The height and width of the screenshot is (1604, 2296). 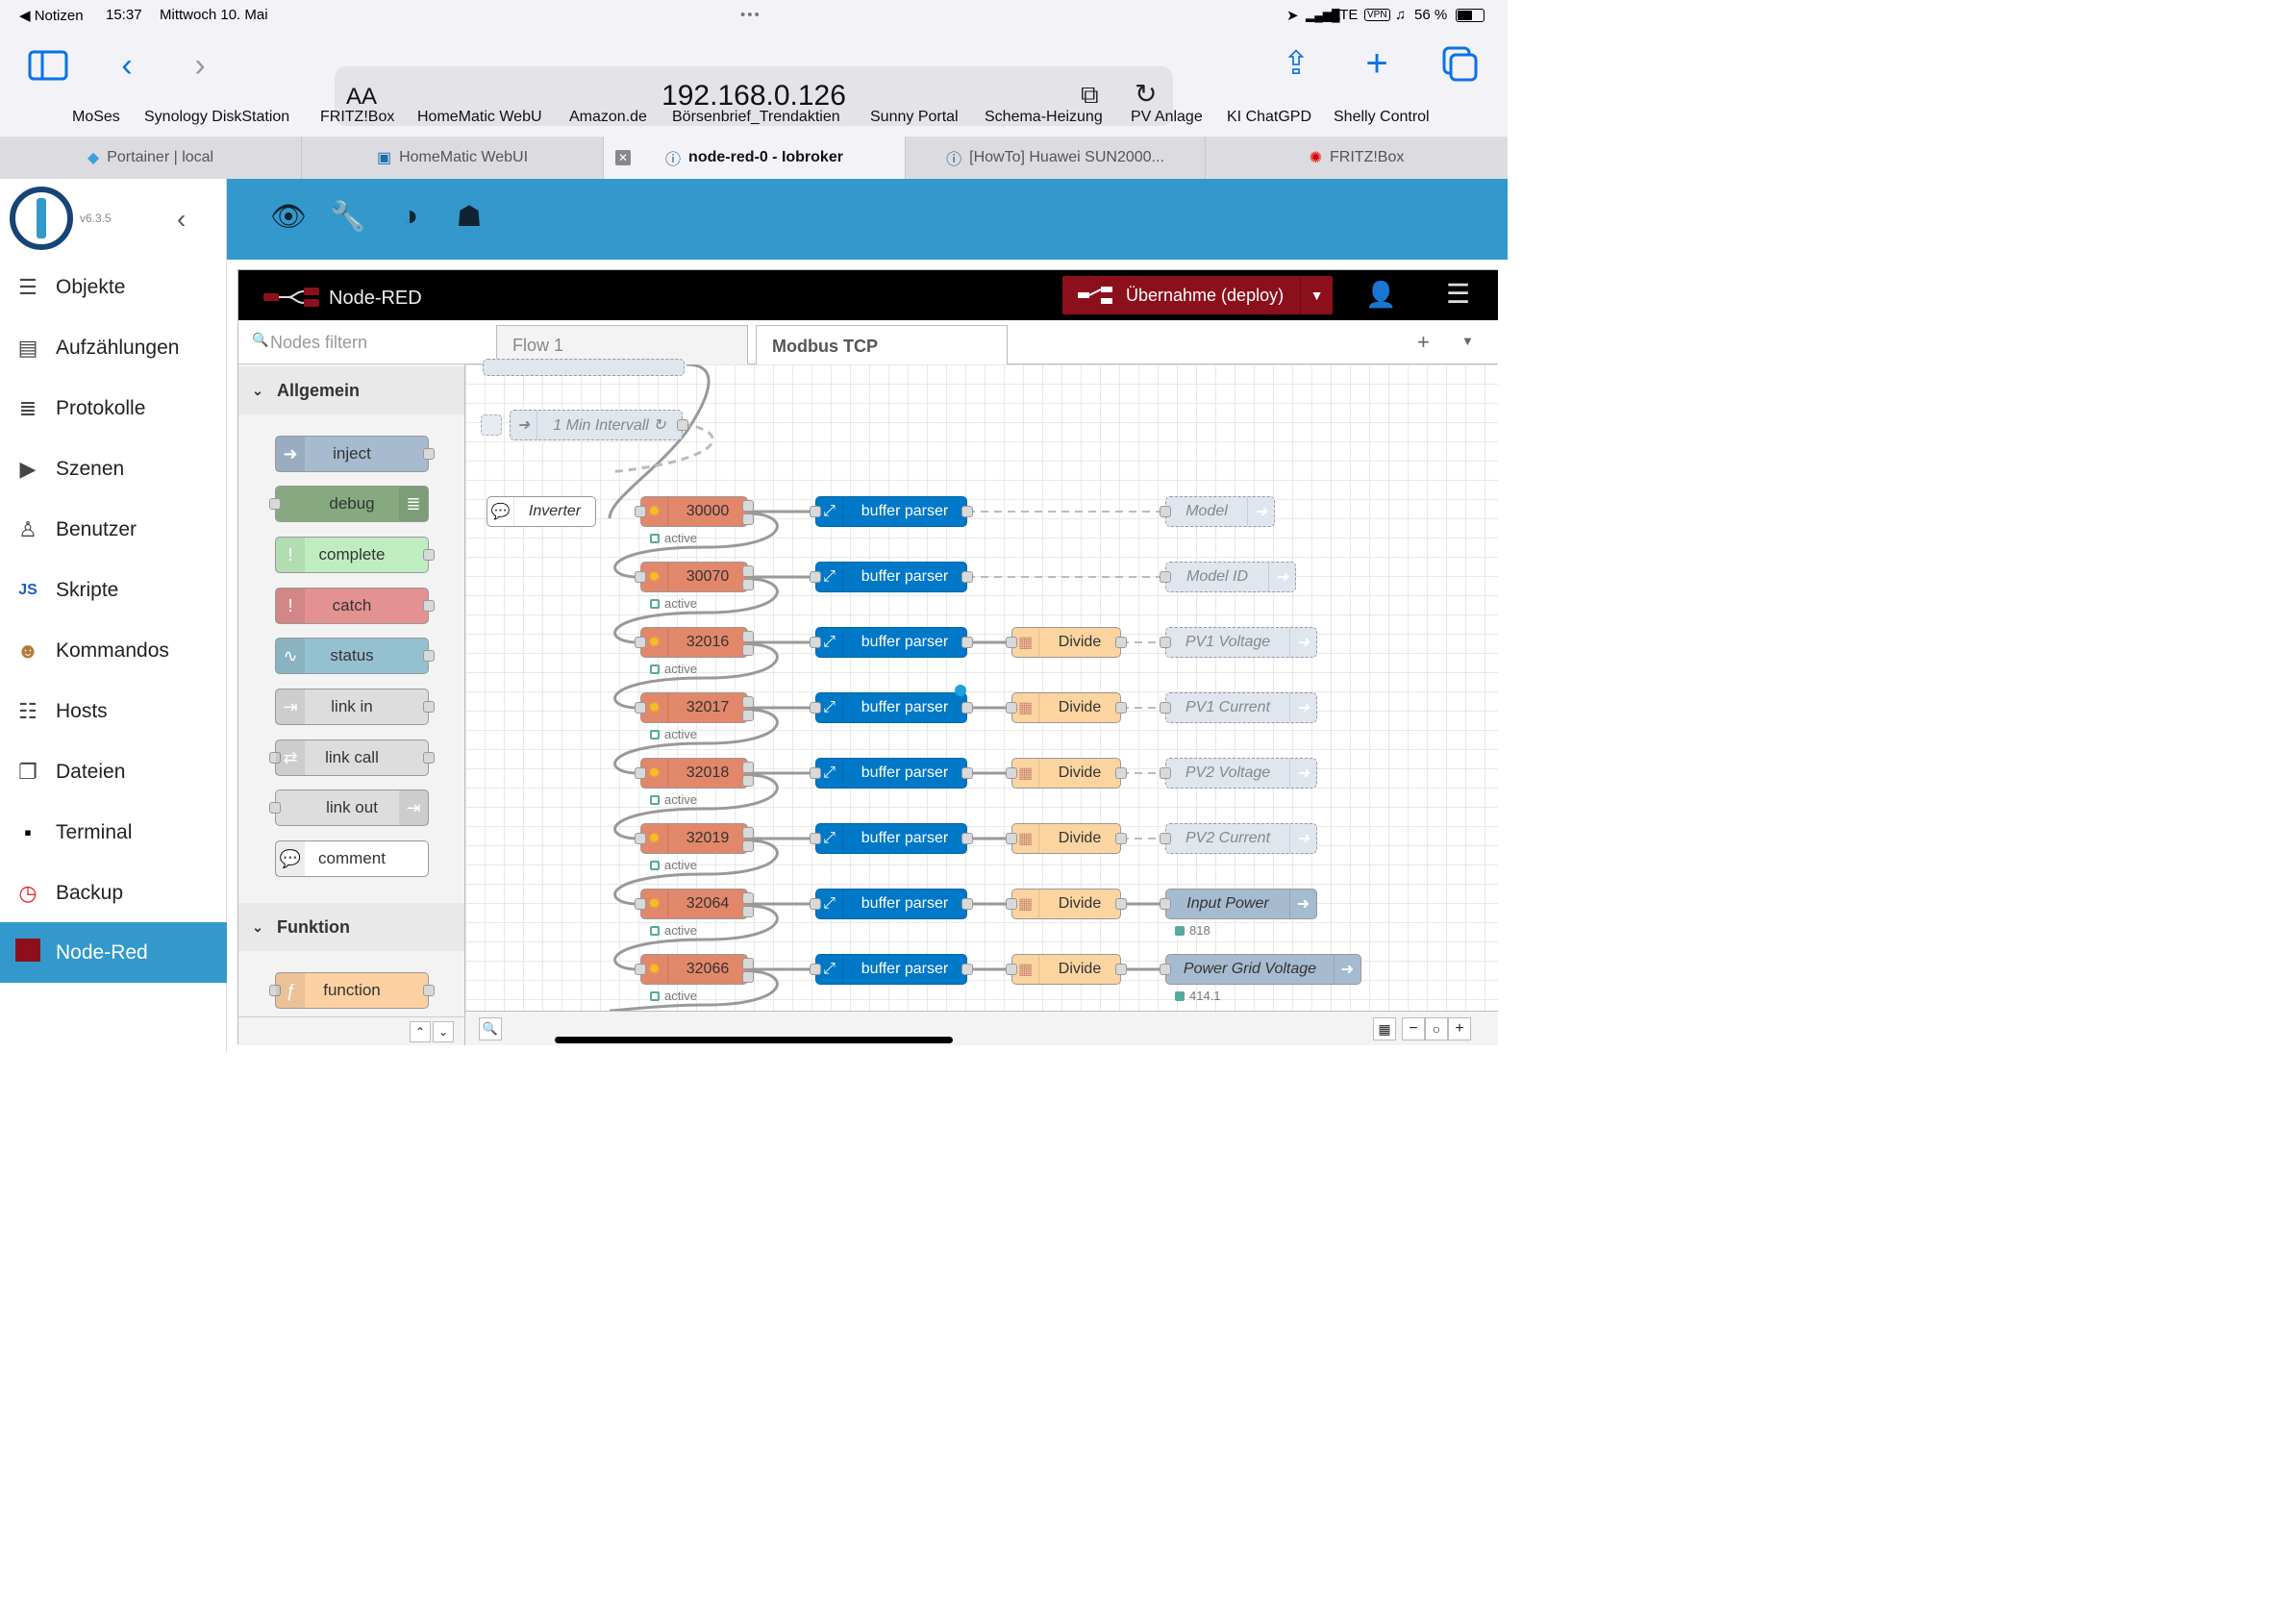 What do you see at coordinates (348, 217) in the screenshot?
I see `wrench-icon: 🔧` at bounding box center [348, 217].